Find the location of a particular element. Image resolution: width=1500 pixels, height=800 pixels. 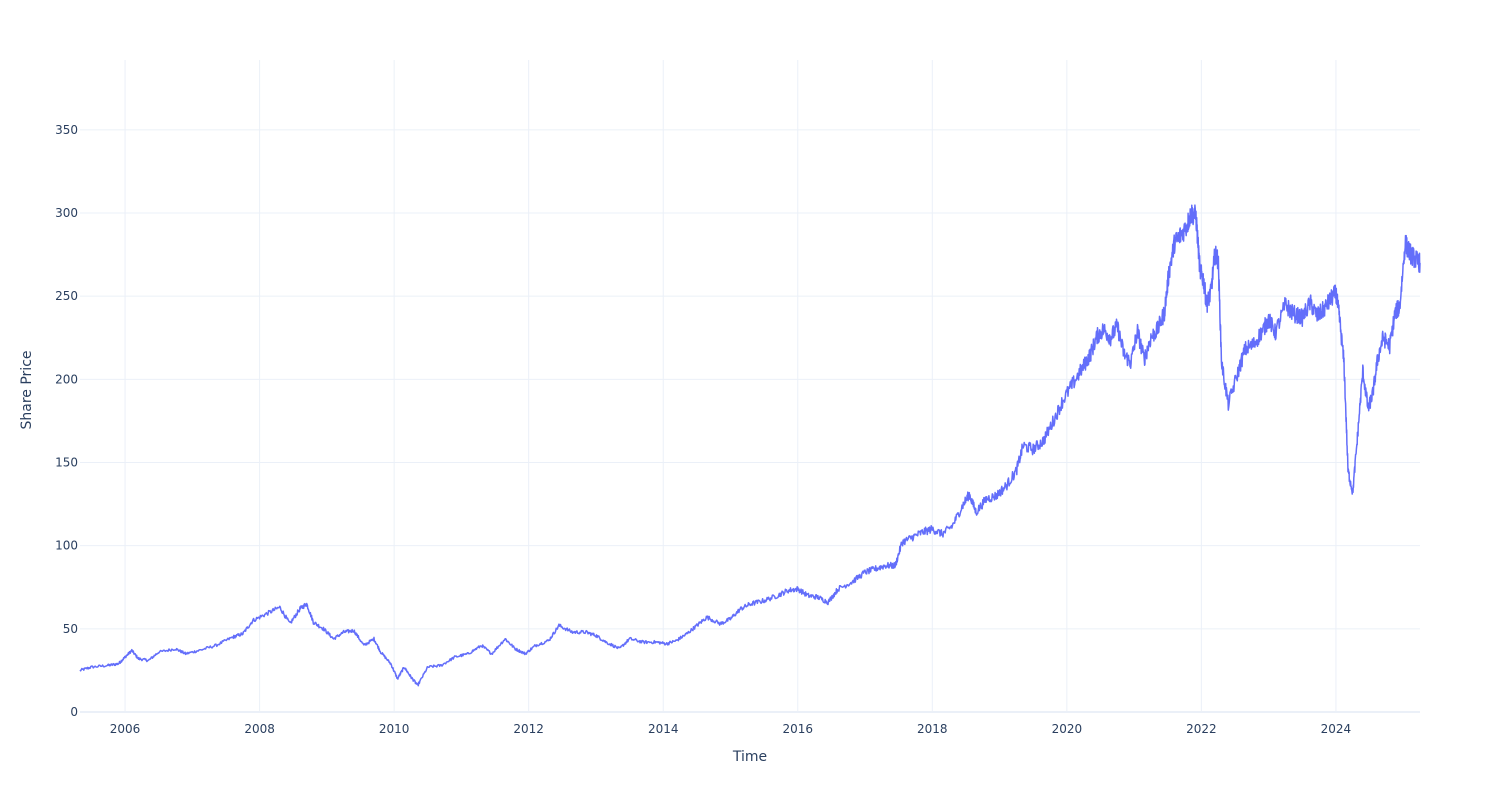

x-tick-labels: 2006 2008 2010 2012 2014 2016 2018 2020 2022 2024 is located at coordinates (730, 729).